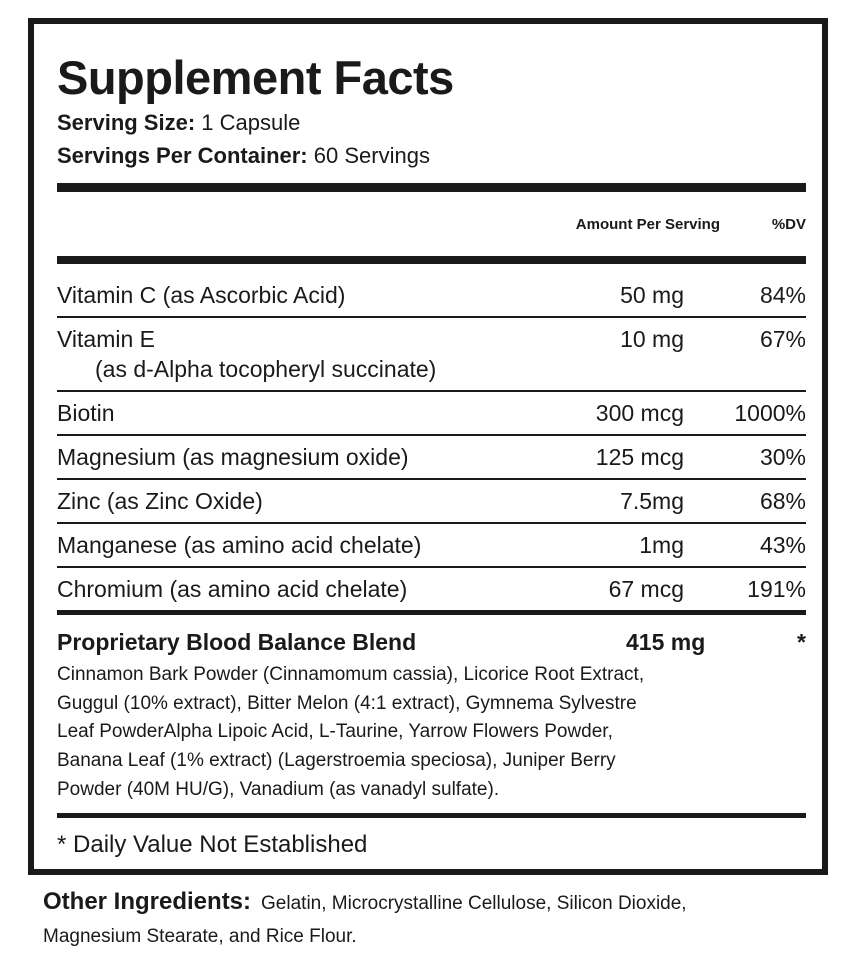 This screenshot has width=847, height=960. What do you see at coordinates (639, 457) in the screenshot?
I see `amount: 125 mcg` at bounding box center [639, 457].